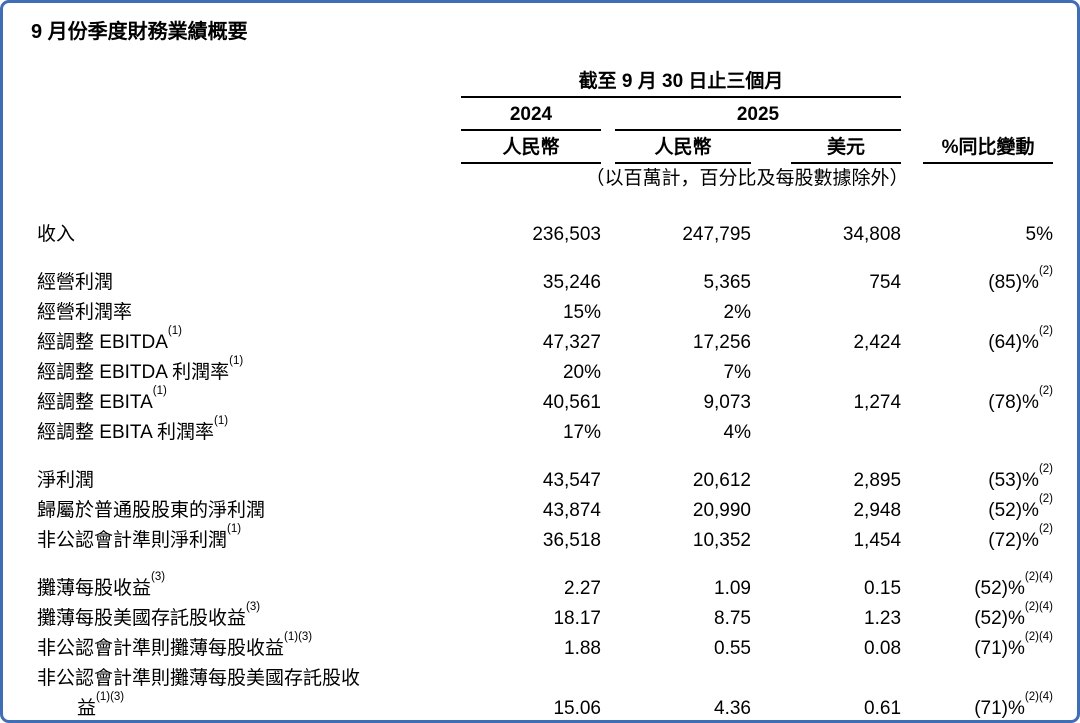  Describe the element at coordinates (75, 282) in the screenshot. I see `row-label-text: 經營利潤` at that location.